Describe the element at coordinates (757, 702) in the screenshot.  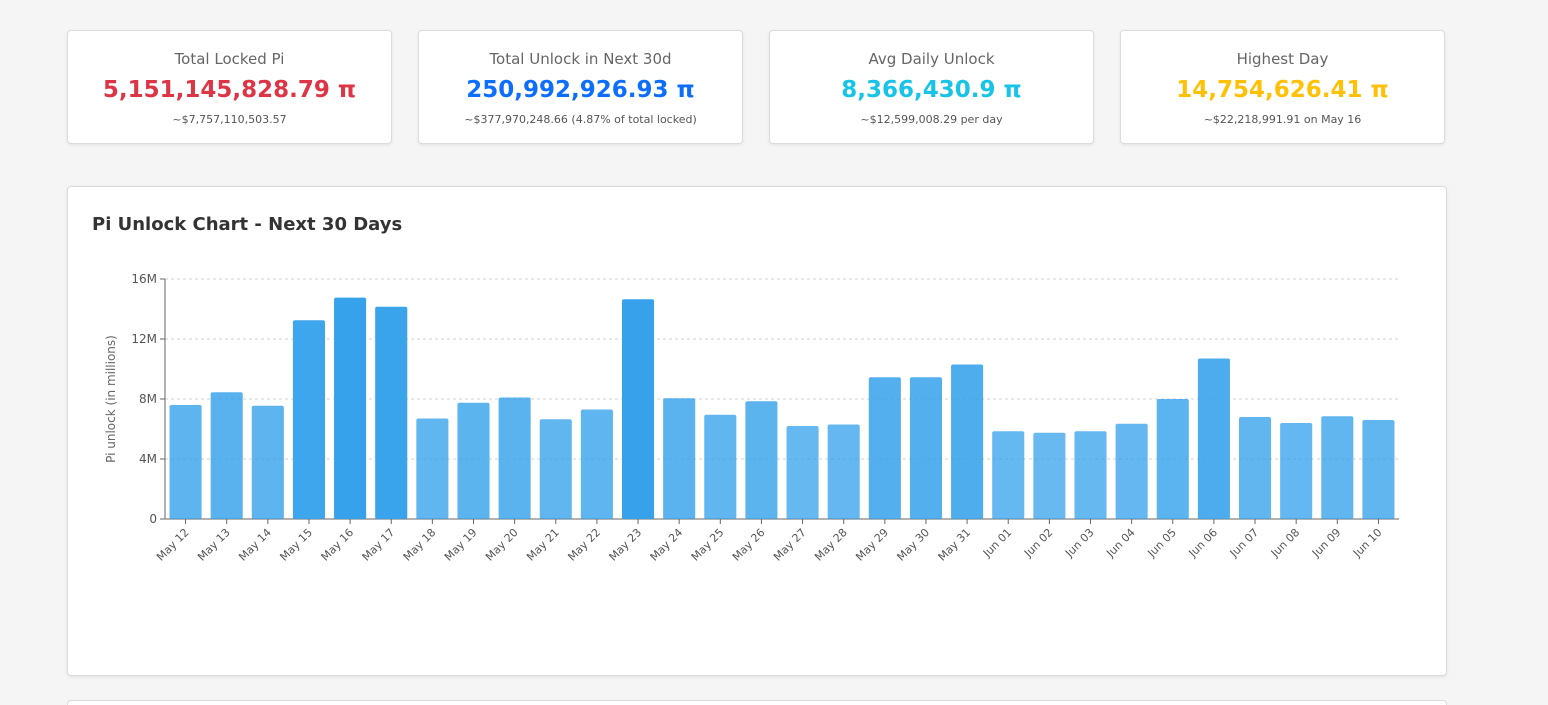
I see `next-section-card` at that location.